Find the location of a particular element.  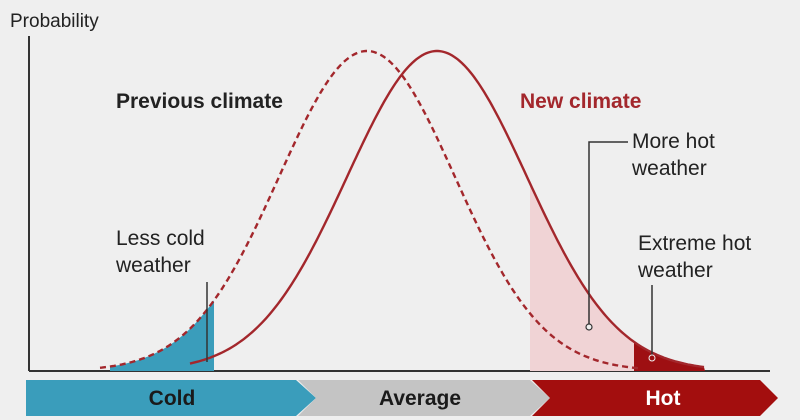

extreme-hot-leader-dot is located at coordinates (652, 358).